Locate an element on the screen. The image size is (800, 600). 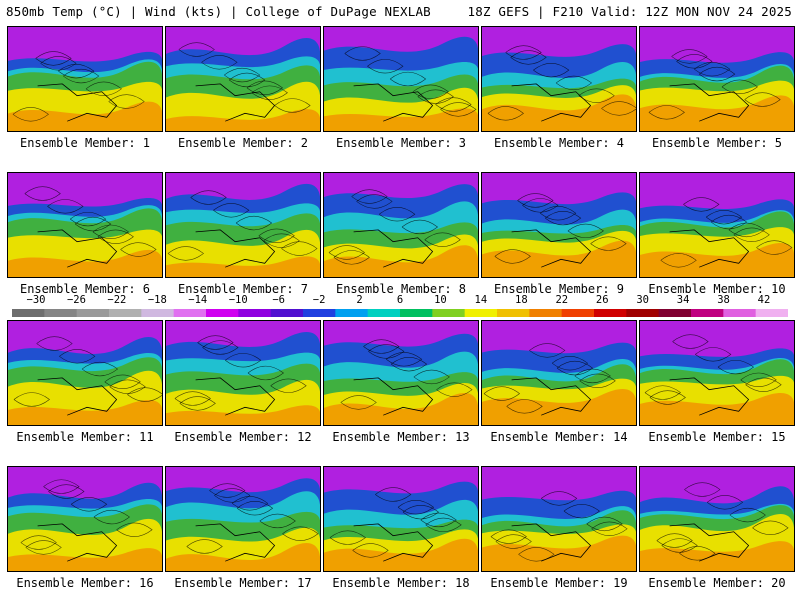
colorbar-tick-label: −14 is located at coordinates (198, 300).